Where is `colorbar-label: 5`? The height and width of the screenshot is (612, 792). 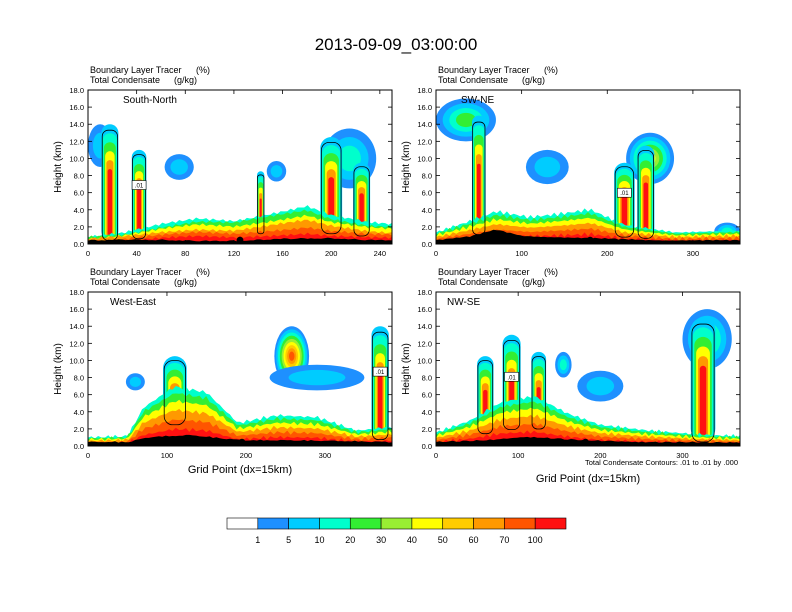 colorbar-label: 5 is located at coordinates (288, 540).